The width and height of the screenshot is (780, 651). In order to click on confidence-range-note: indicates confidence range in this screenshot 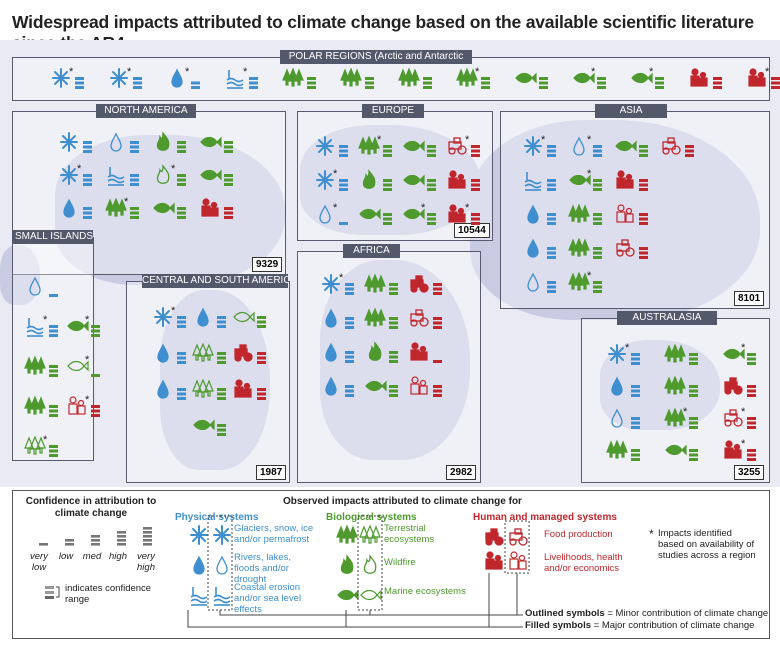, I will do `click(108, 594)`.